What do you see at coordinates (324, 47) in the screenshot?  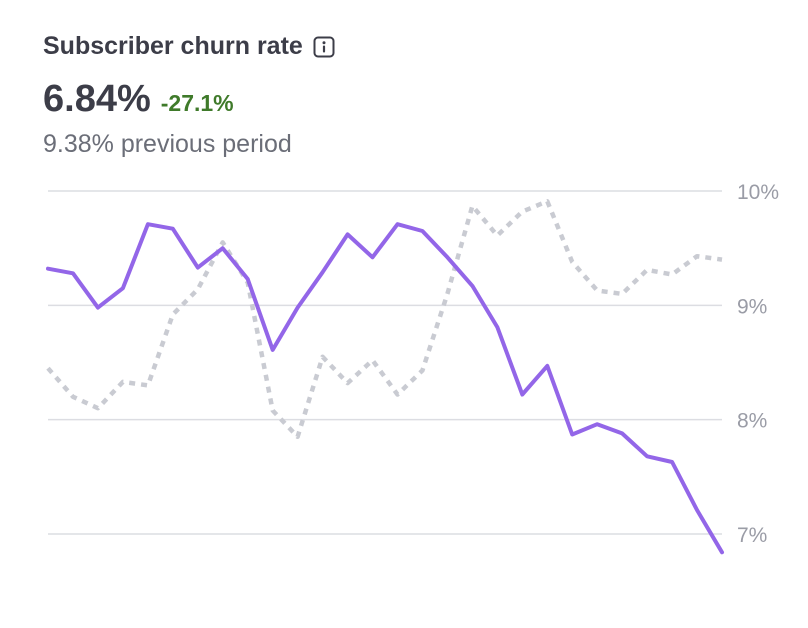 I see `info-icon` at bounding box center [324, 47].